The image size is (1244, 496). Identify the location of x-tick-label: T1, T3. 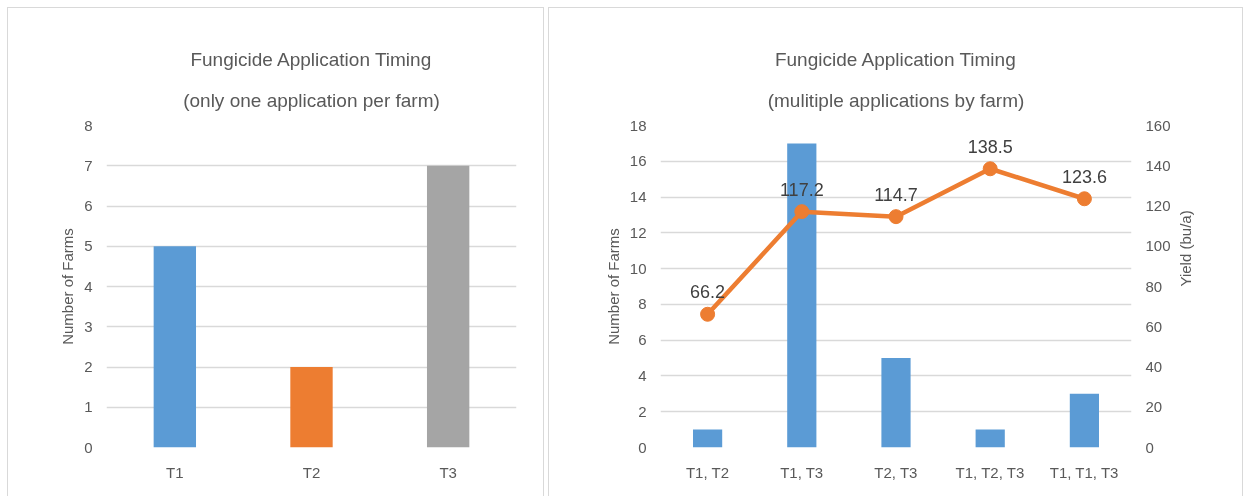
(802, 472).